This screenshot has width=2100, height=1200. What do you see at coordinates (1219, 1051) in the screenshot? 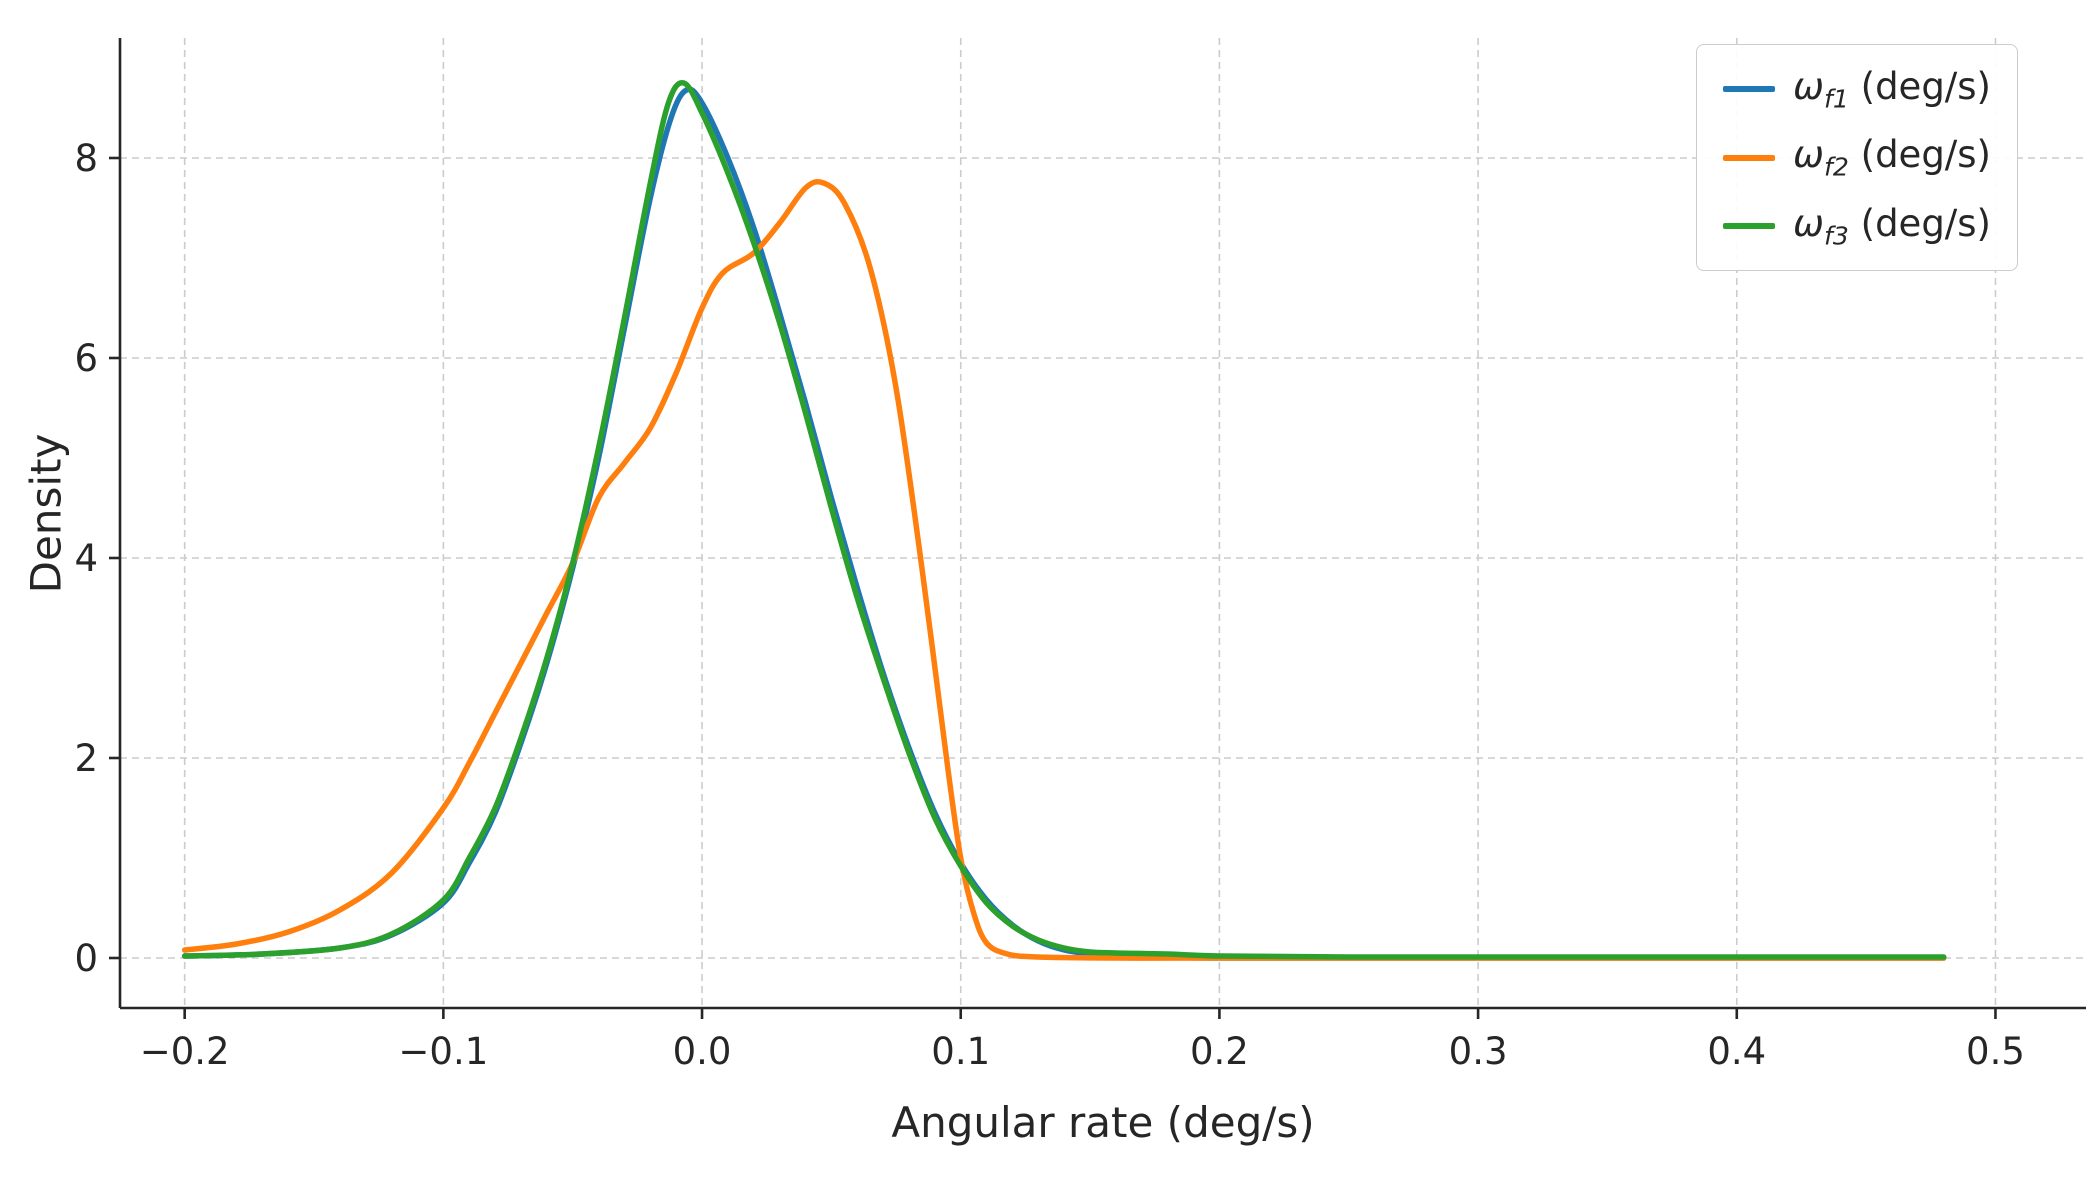
I see `svg-text: 0.2` at bounding box center [1219, 1051].